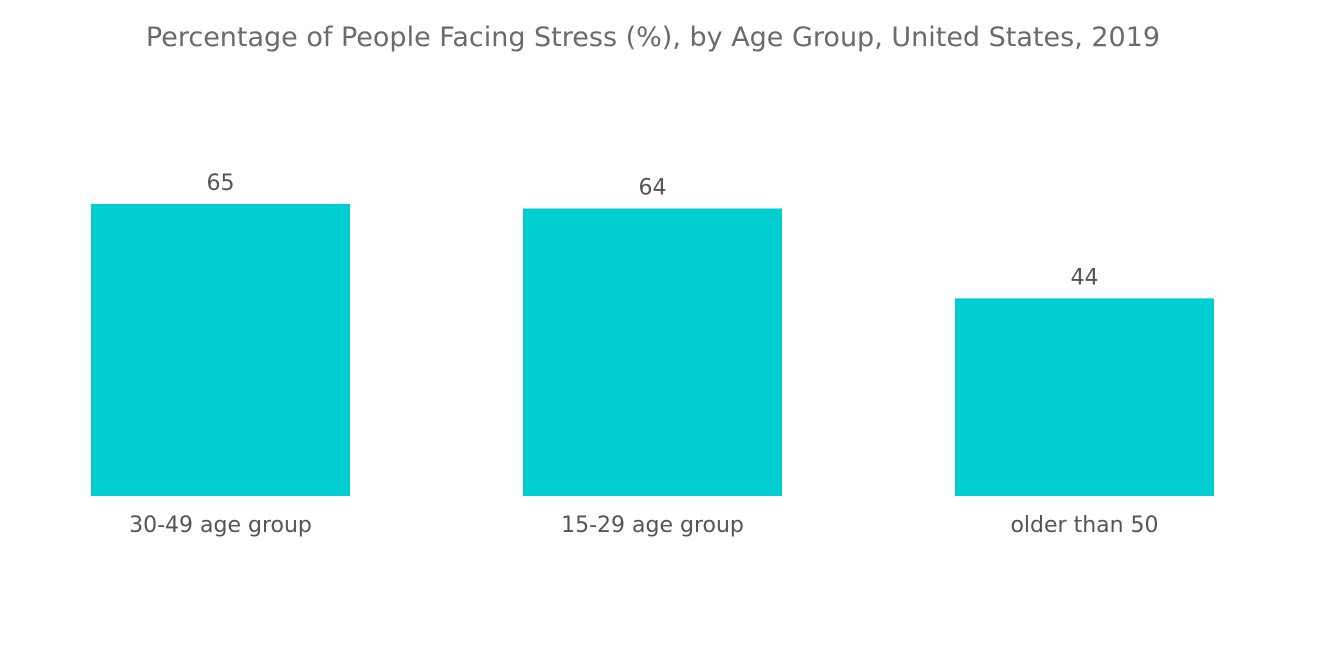  What do you see at coordinates (652, 525) in the screenshot?
I see `category-label: 15-29 age group` at bounding box center [652, 525].